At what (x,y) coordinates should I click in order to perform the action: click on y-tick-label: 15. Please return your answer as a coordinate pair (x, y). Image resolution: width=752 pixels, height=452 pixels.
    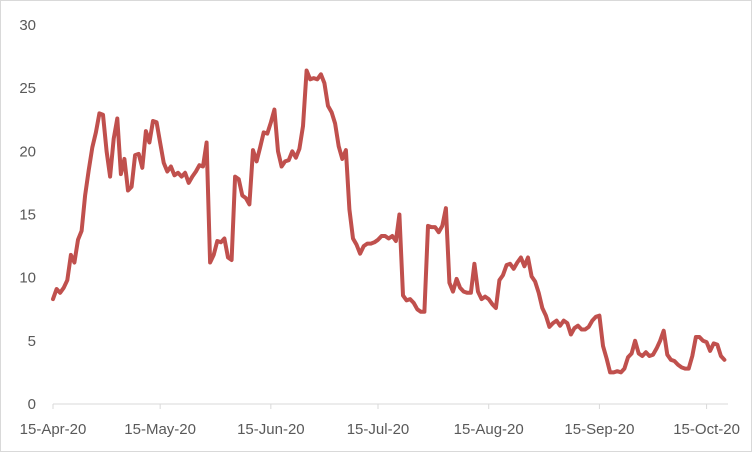
    Looking at the image, I should click on (27, 215).